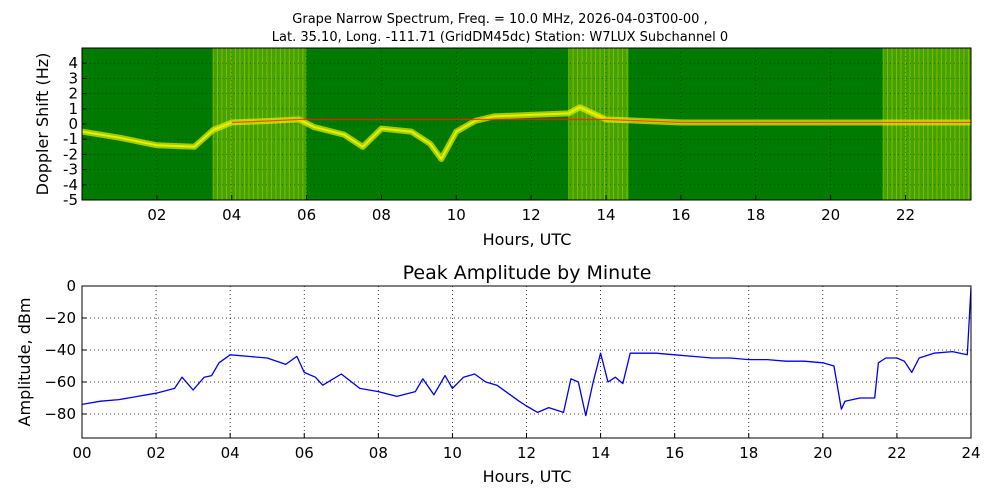 The width and height of the screenshot is (1000, 500). Describe the element at coordinates (60, 350) in the screenshot. I see `y-tick-label: −40` at that location.